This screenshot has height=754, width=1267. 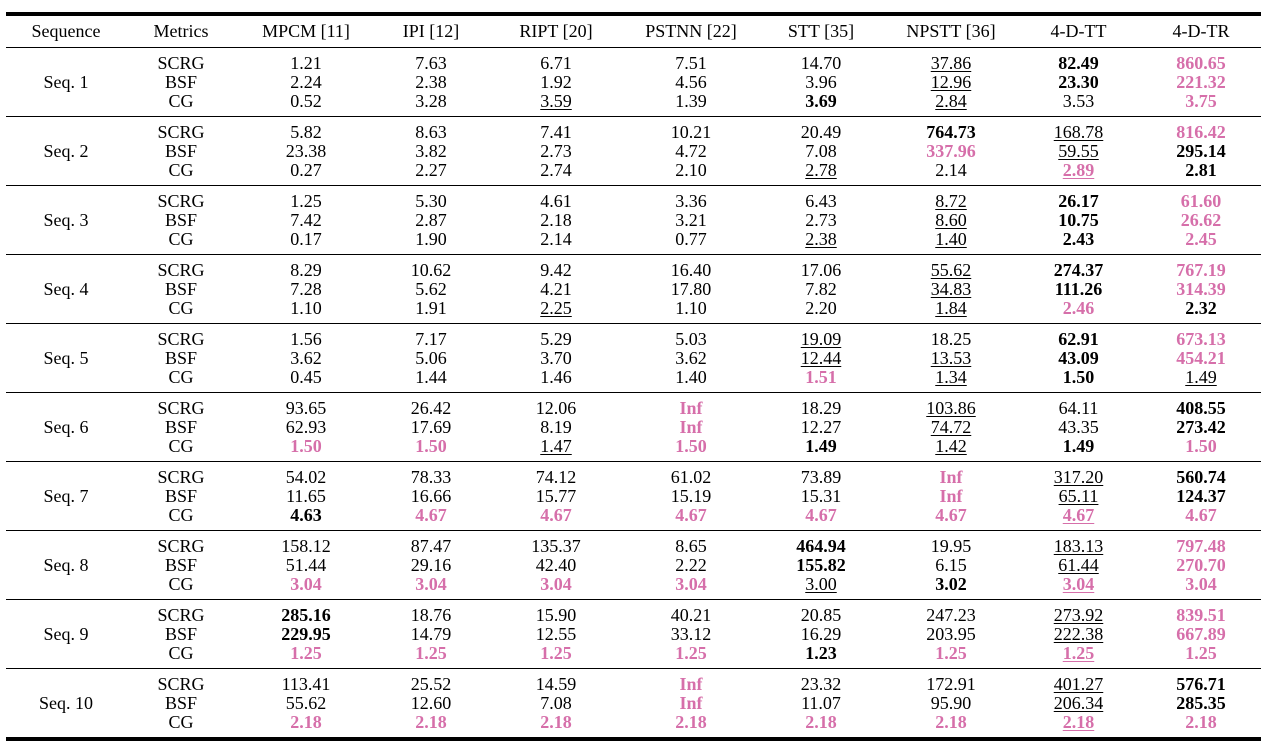 I want to click on metric-value: 2.89, so click(x=1078, y=169).